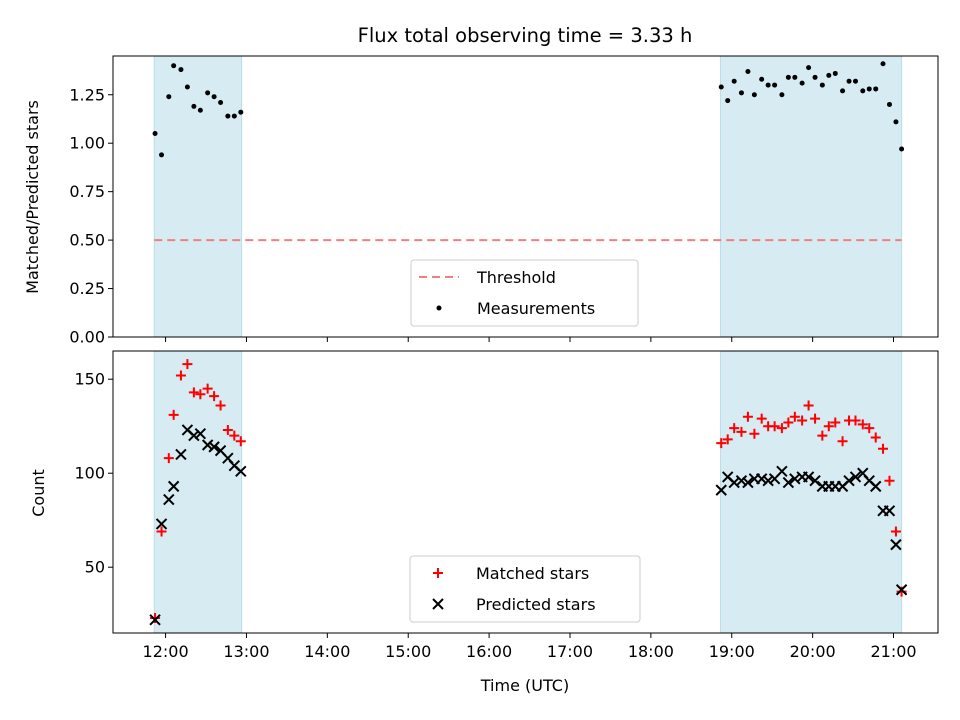 The image size is (960, 720). I want to click on x-tick-label: 20:00, so click(813, 651).